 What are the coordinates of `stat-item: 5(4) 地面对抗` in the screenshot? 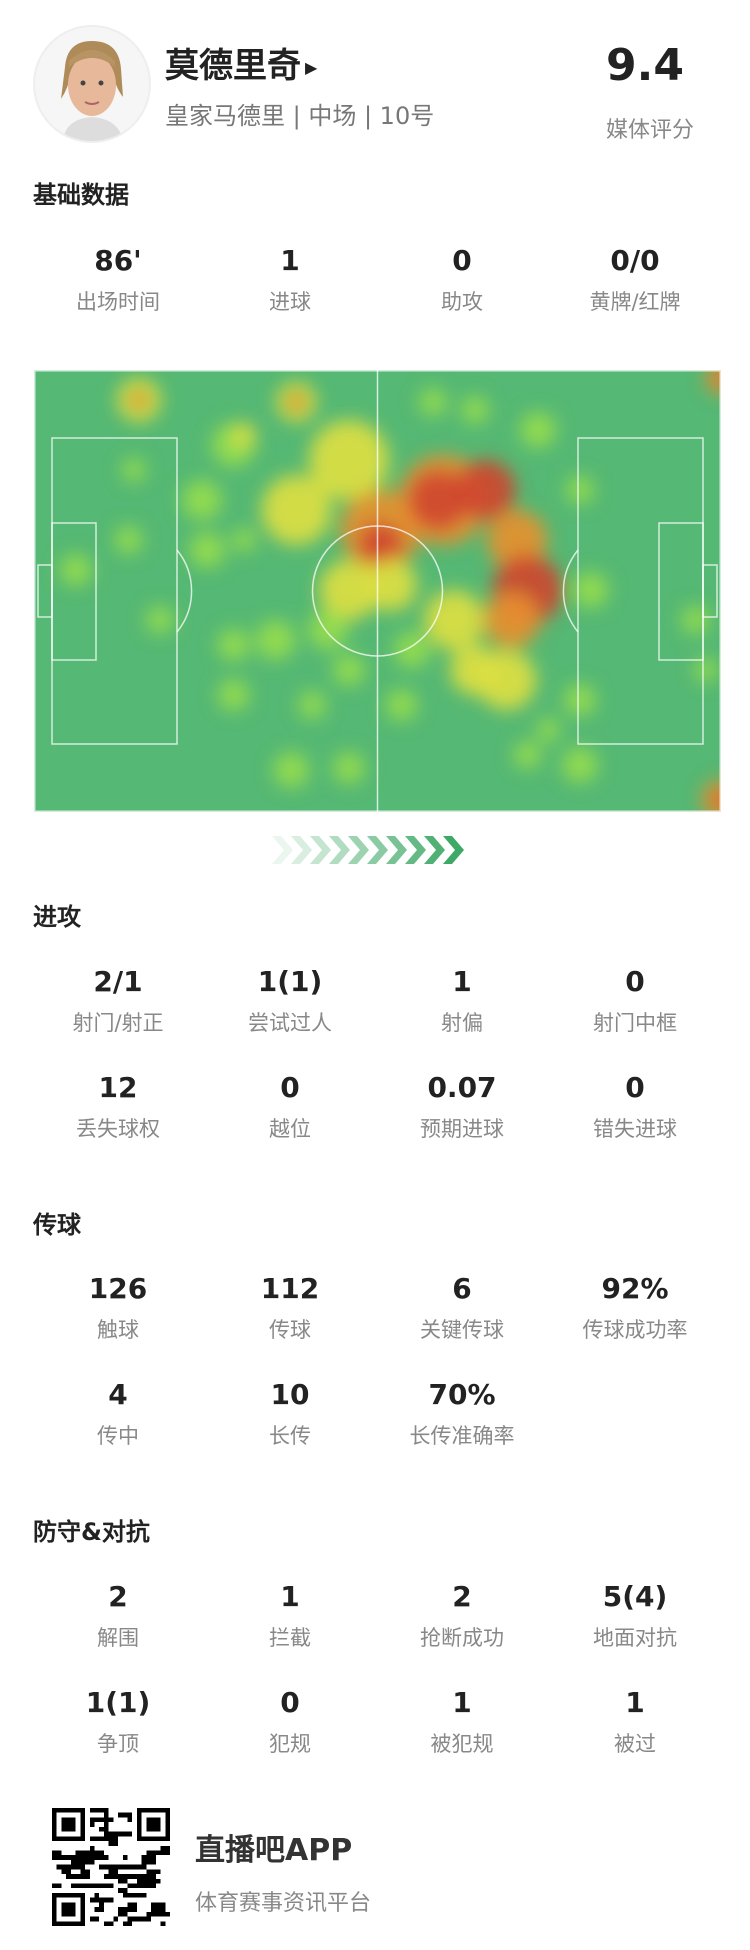 It's located at (635, 1615).